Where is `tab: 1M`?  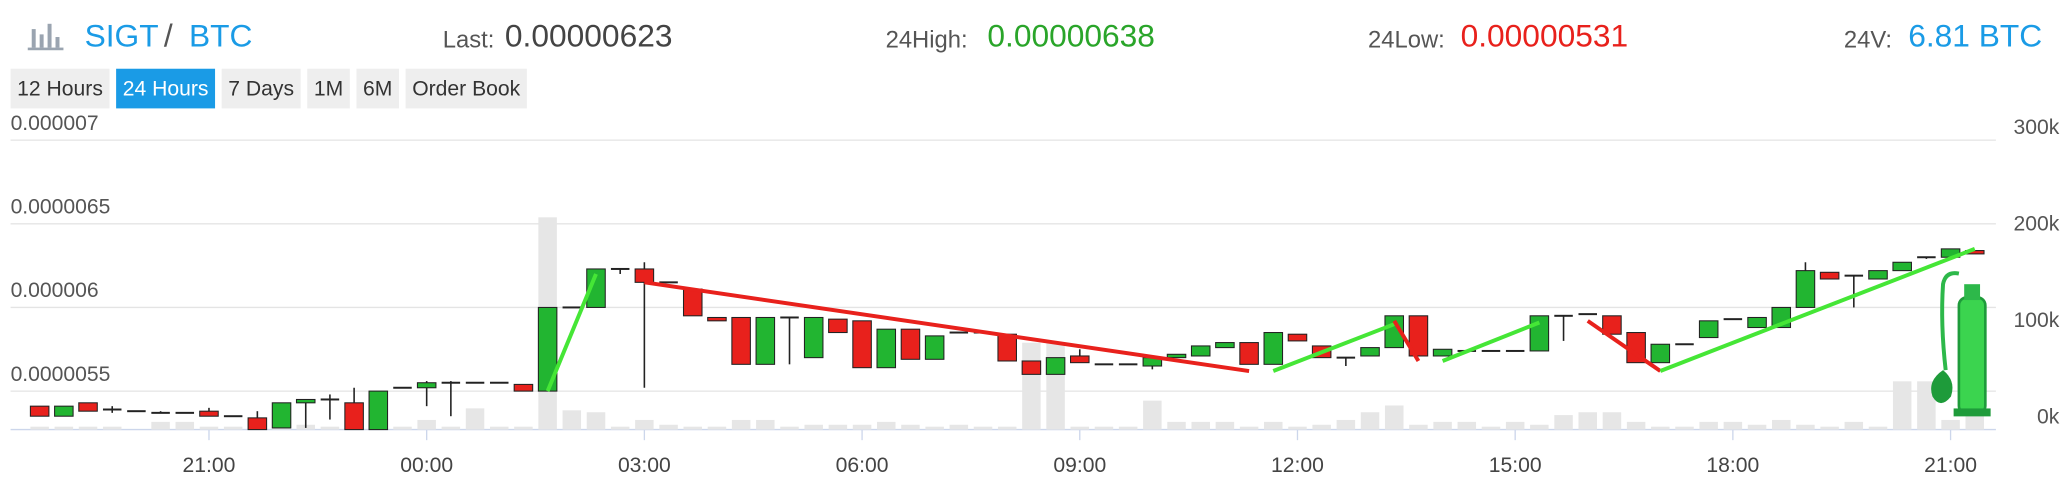 tab: 1M is located at coordinates (328, 88).